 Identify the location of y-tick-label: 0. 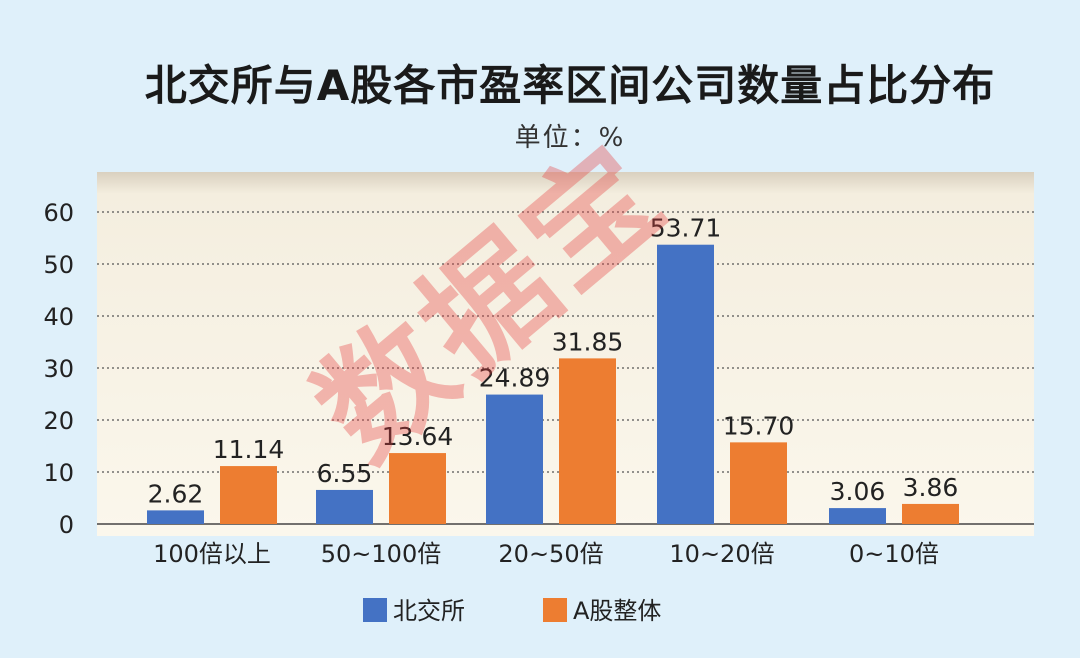
(66, 525).